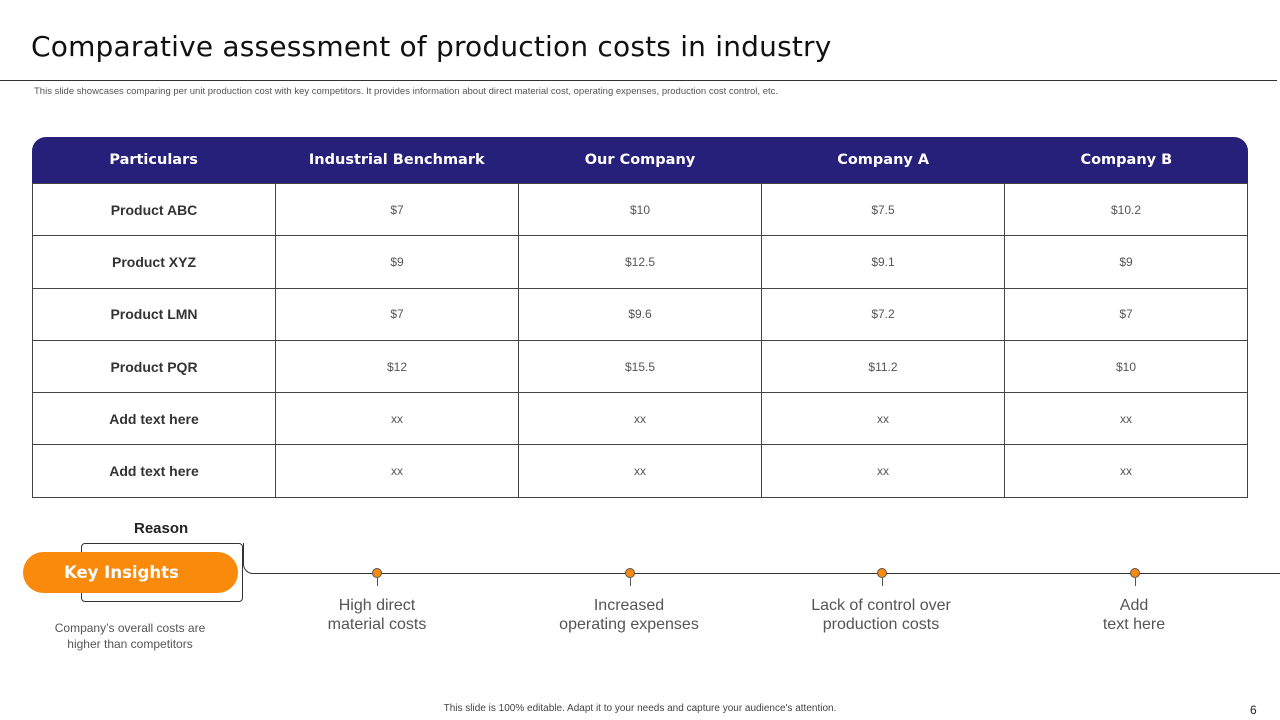 The width and height of the screenshot is (1280, 720). I want to click on timeline-connector, so click(249, 558).